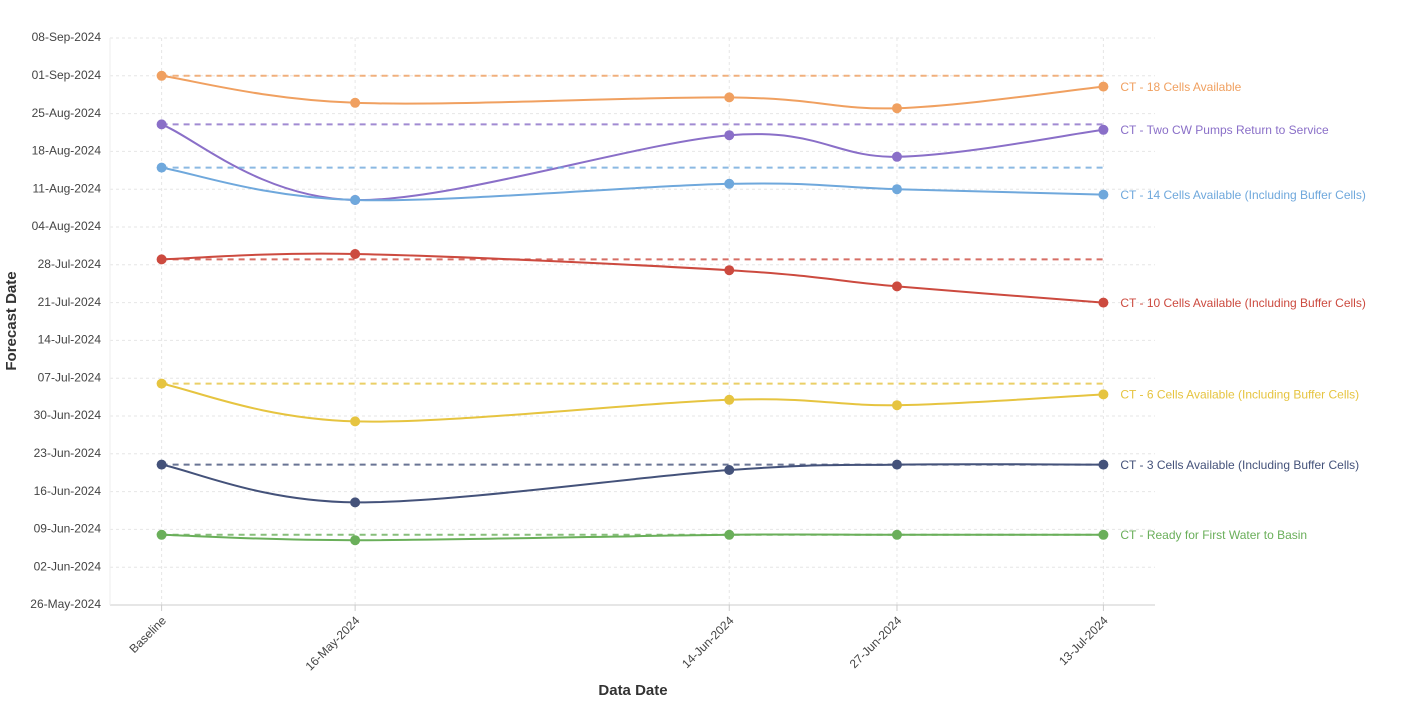 The width and height of the screenshot is (1403, 711). I want to click on y-tick-label: 23-Jun-2024, so click(68, 453).